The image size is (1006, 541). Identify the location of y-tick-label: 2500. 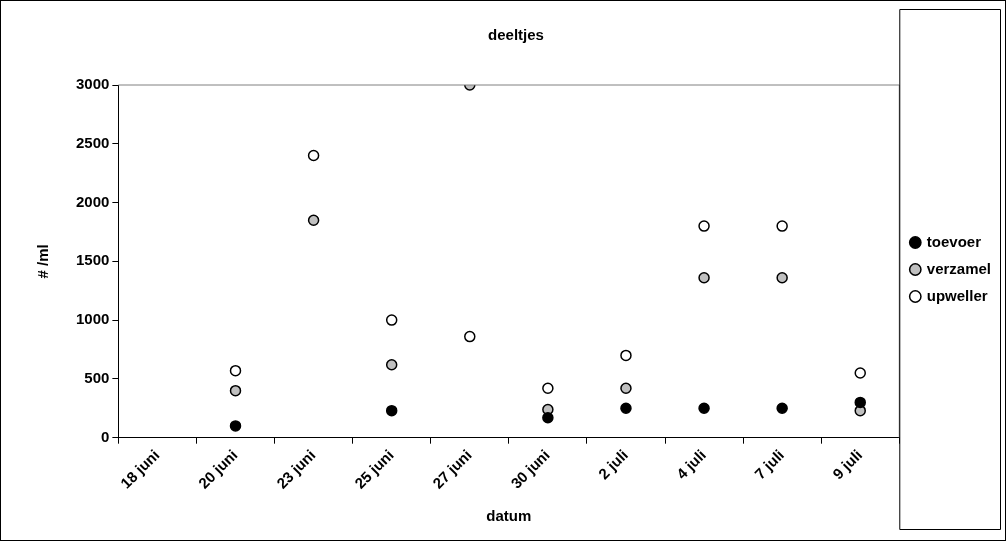
(92, 142).